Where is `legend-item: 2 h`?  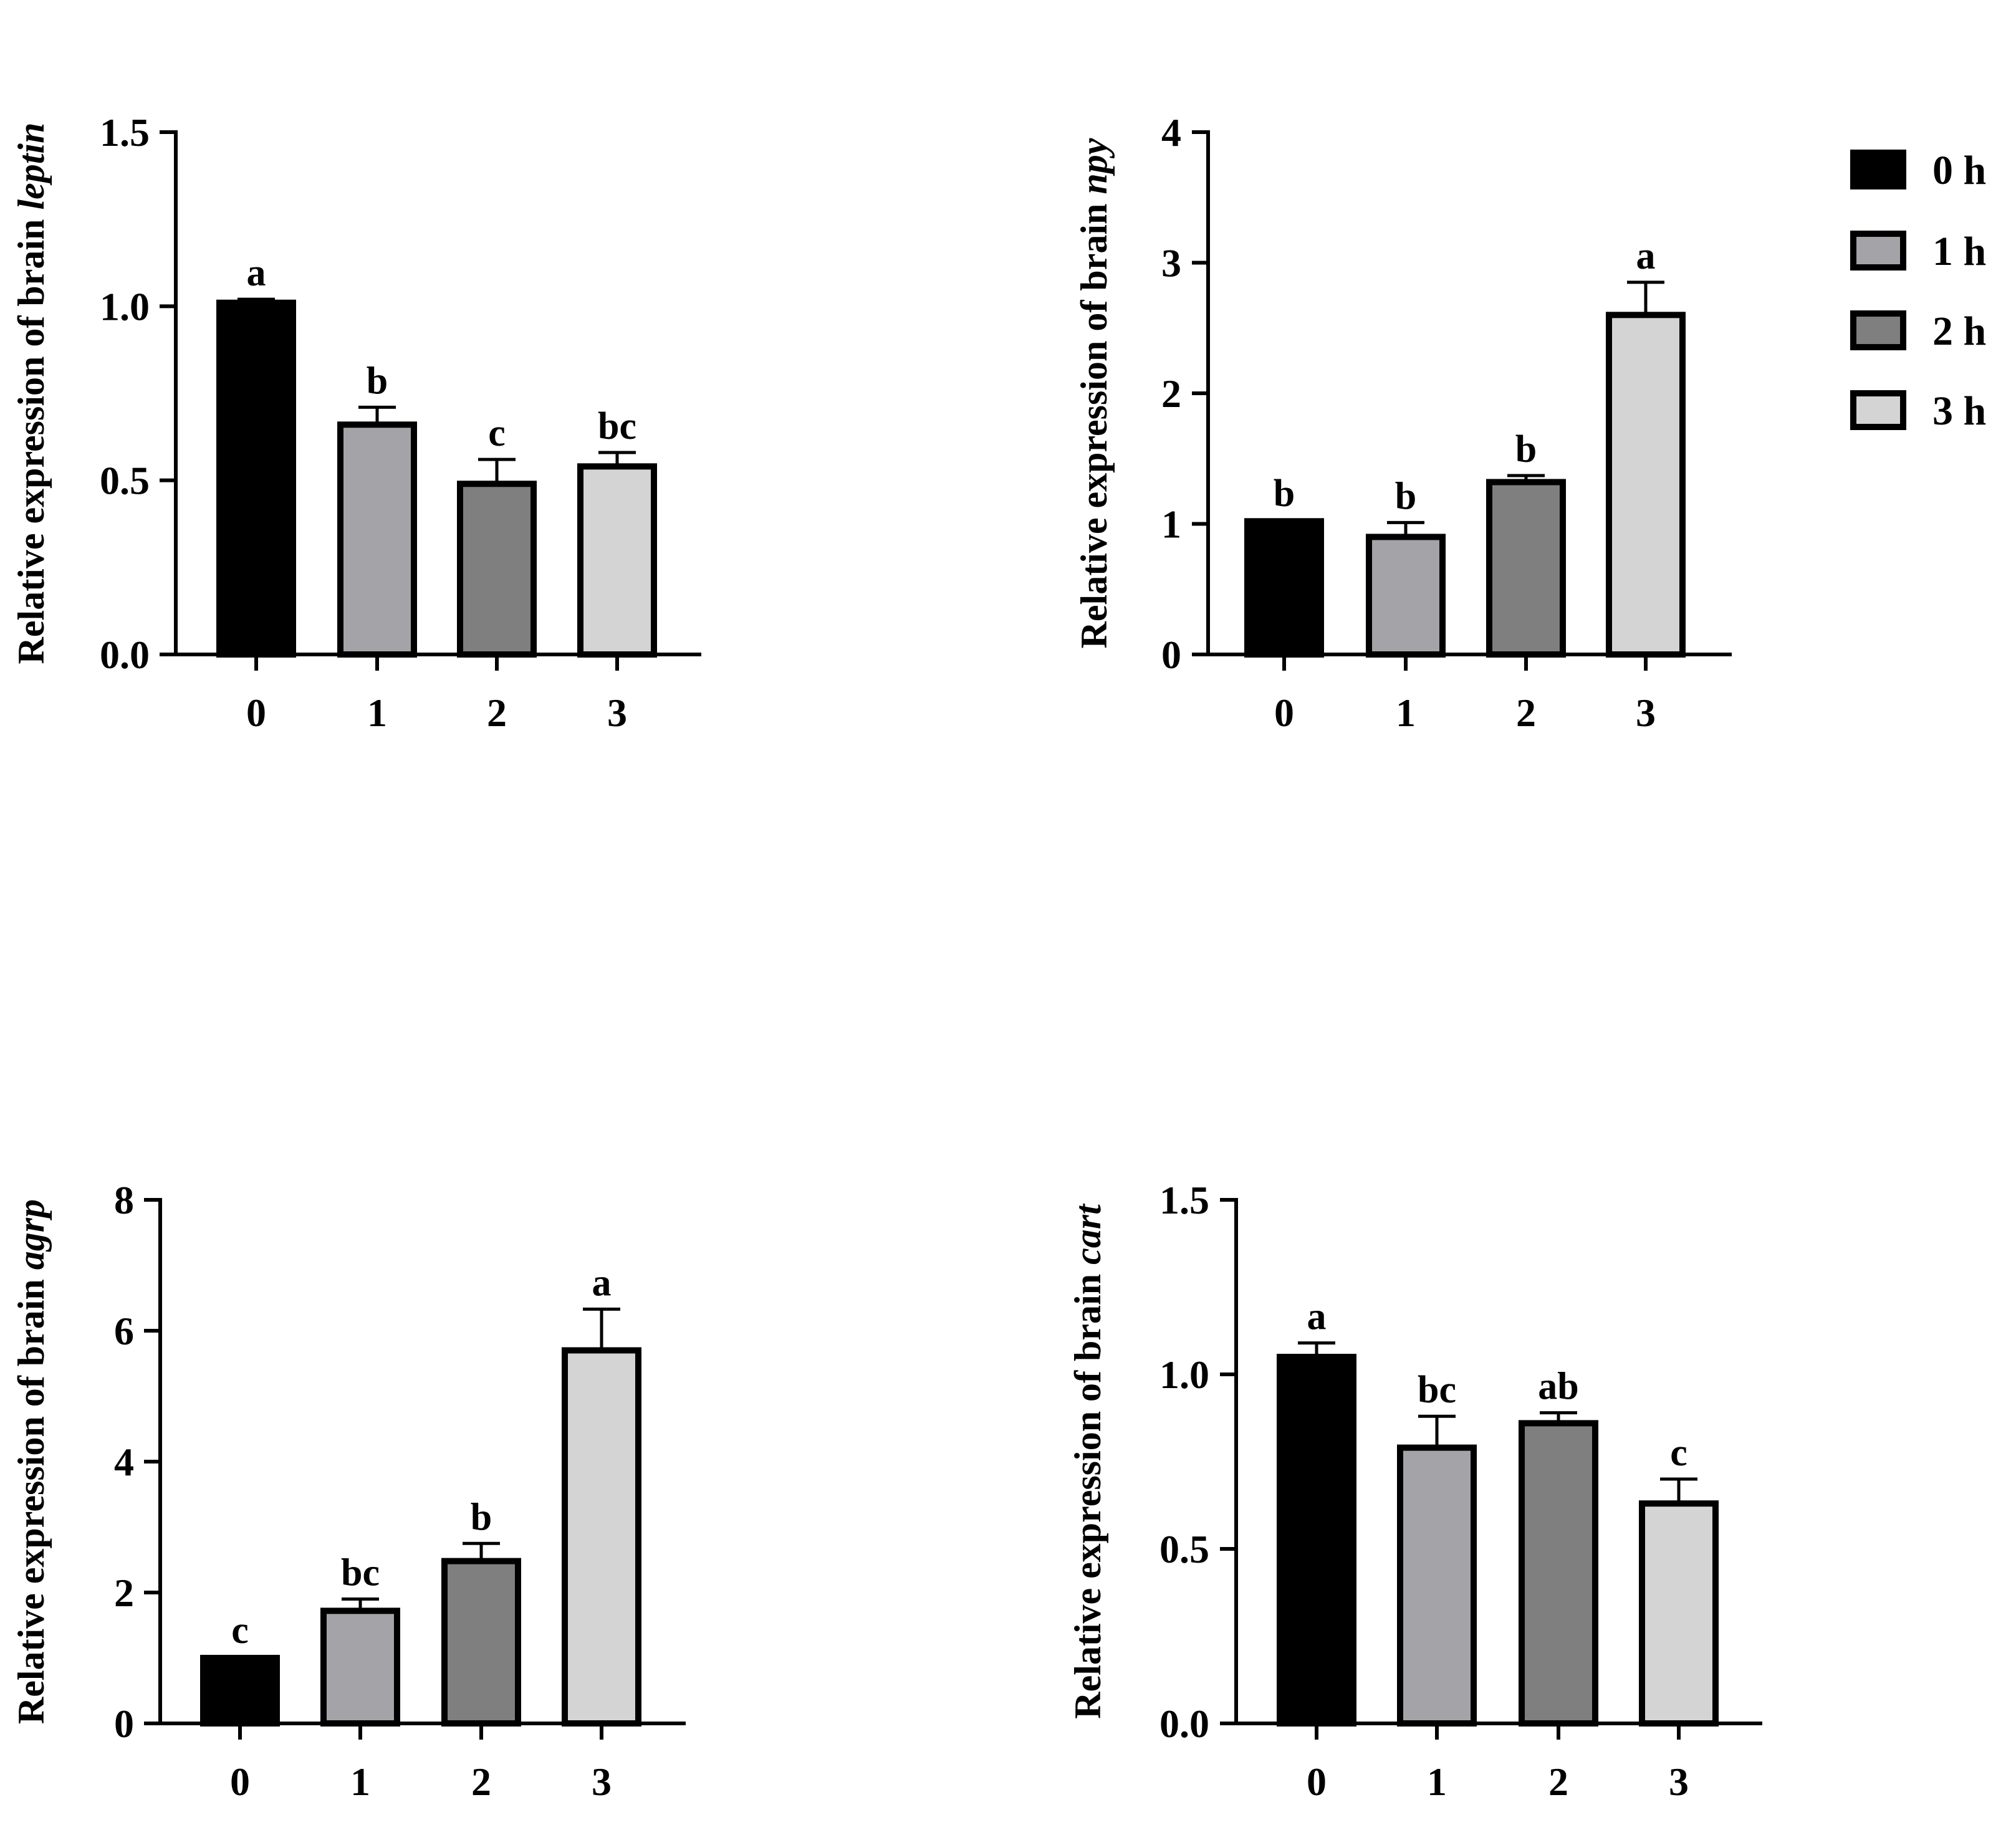
legend-item: 2 h is located at coordinates (1918, 331).